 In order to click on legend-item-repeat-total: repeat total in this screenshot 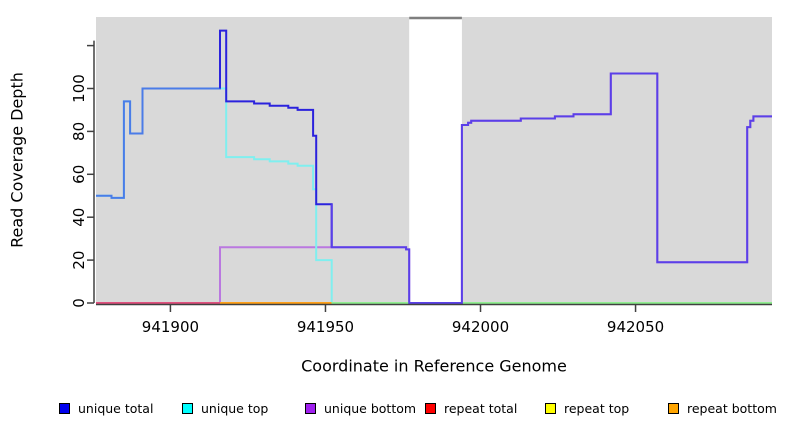, I will do `click(471, 408)`.